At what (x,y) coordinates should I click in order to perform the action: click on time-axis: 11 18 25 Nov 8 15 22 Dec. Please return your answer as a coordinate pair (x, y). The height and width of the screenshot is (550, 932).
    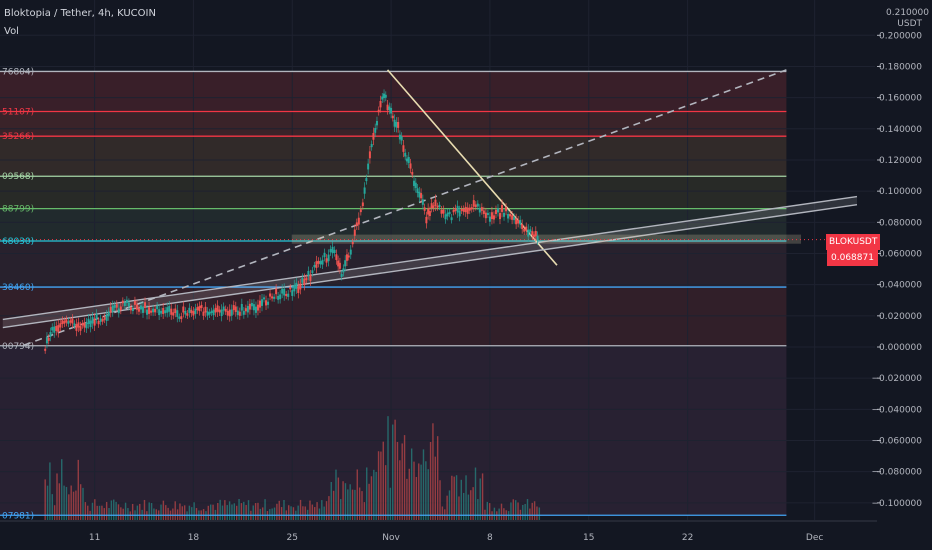
    Looking at the image, I should click on (466, 535).